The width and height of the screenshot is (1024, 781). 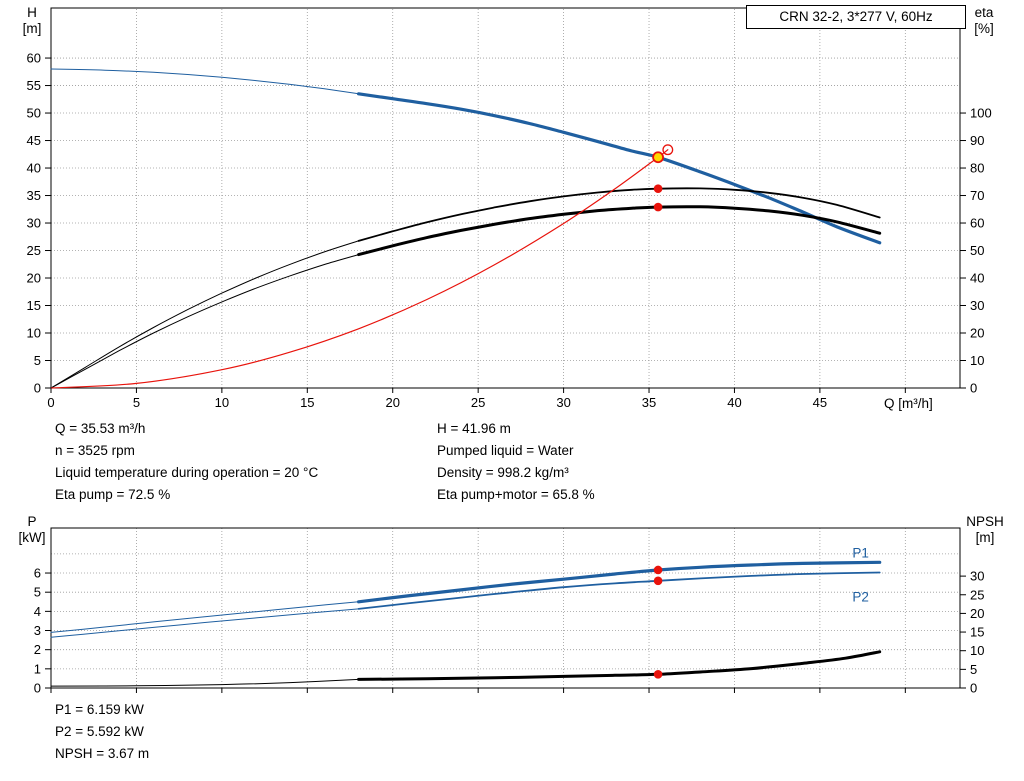 What do you see at coordinates (102, 753) in the screenshot?
I see `info-npsh: NPSH = 3.67 m` at bounding box center [102, 753].